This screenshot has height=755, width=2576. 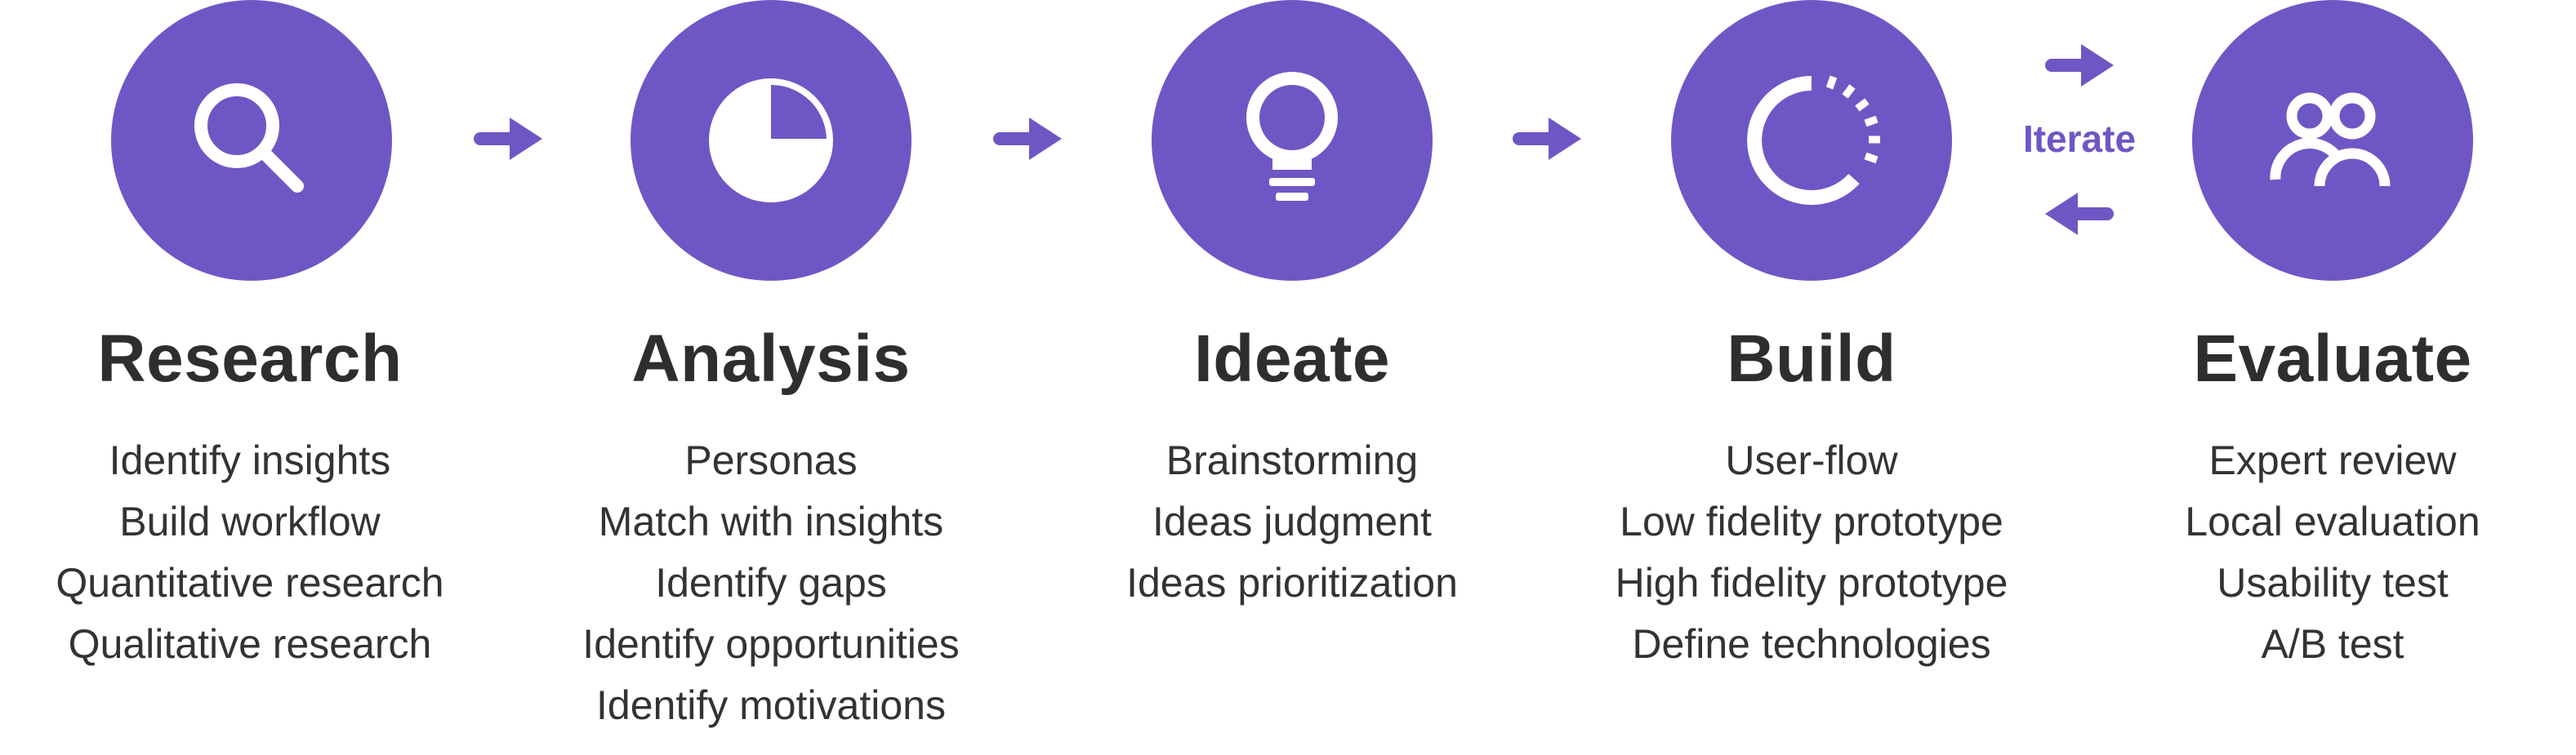 What do you see at coordinates (2079, 214) in the screenshot?
I see `arrow-left-icon` at bounding box center [2079, 214].